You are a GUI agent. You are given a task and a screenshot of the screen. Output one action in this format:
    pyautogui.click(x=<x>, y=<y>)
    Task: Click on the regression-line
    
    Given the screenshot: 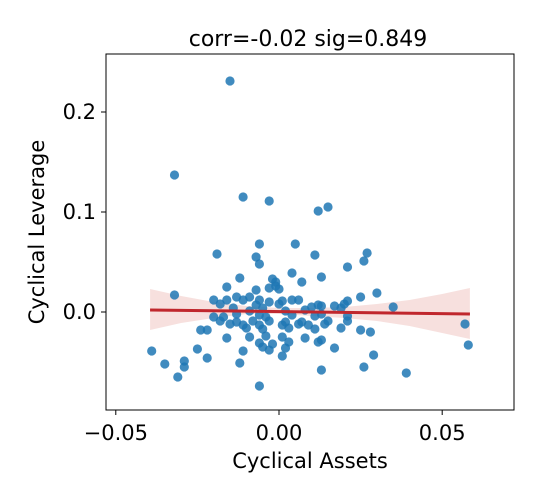 What is the action you would take?
    pyautogui.click(x=310, y=312)
    